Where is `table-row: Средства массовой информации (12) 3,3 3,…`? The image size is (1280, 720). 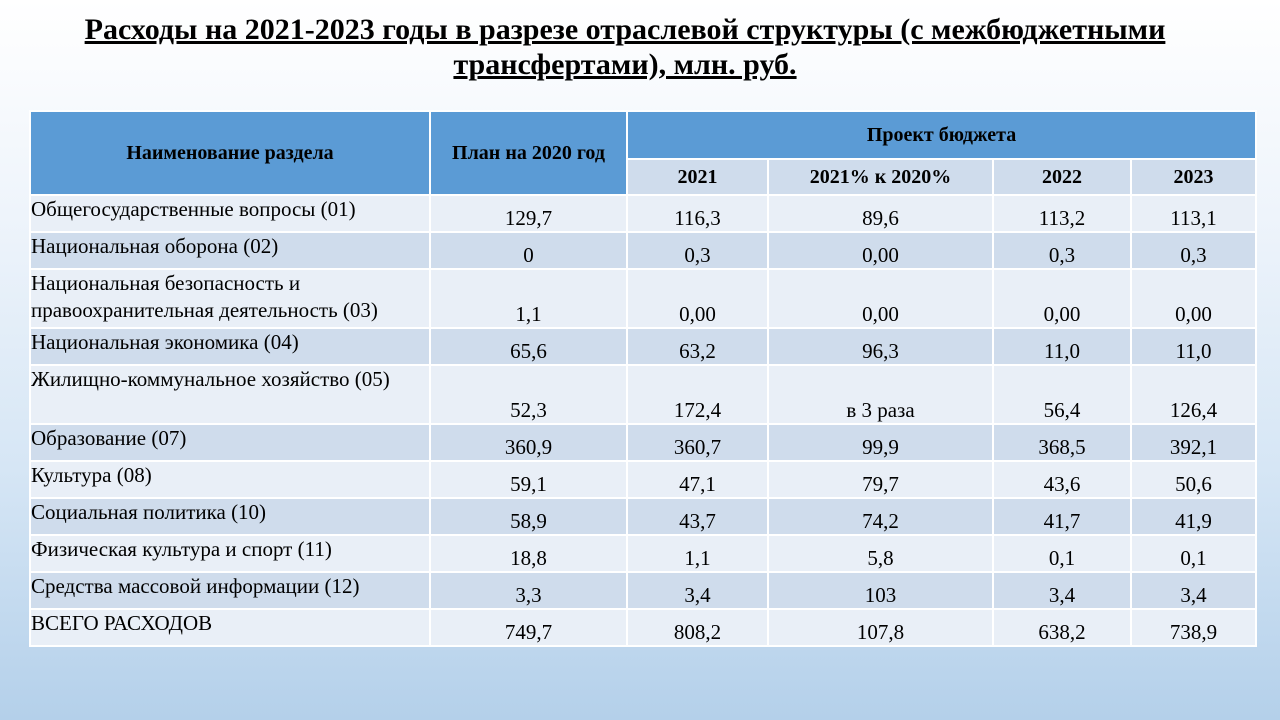
table-row: Средства массовой информации (12) 3,3 3,… is located at coordinates (643, 590).